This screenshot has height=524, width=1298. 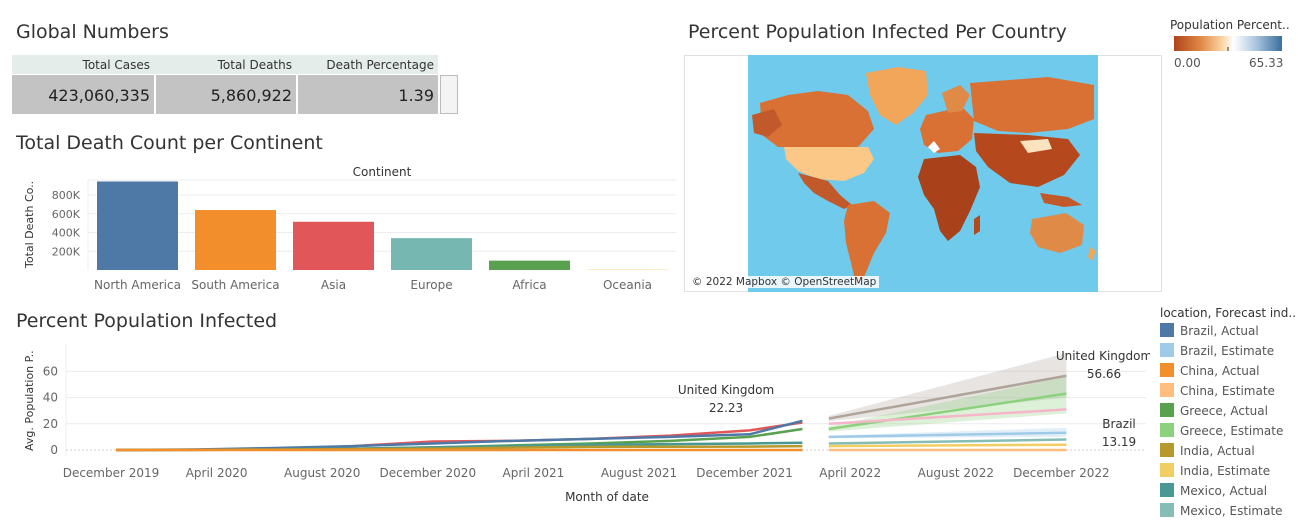 I want to click on series-brazil-estimate, so click(x=947, y=435).